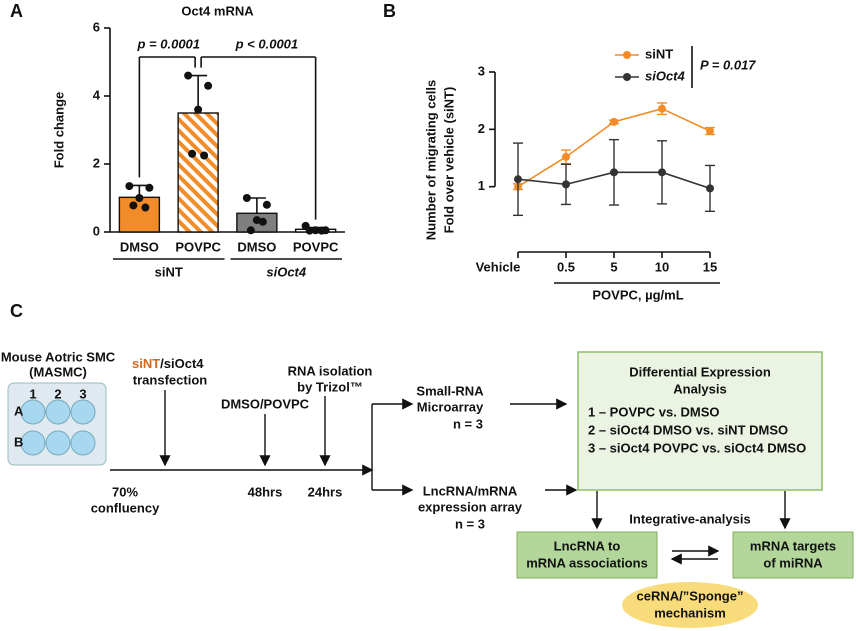  I want to click on label: 2 – siOct4 DMSO vs. siNT DMSO, so click(688, 429).